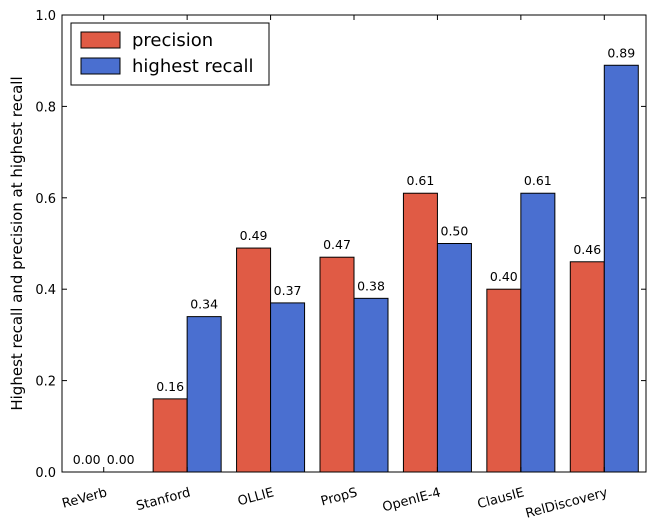 This screenshot has height=519, width=648. Describe the element at coordinates (621, 268) in the screenshot. I see `bar-highest-recall-reldiscovery` at that location.